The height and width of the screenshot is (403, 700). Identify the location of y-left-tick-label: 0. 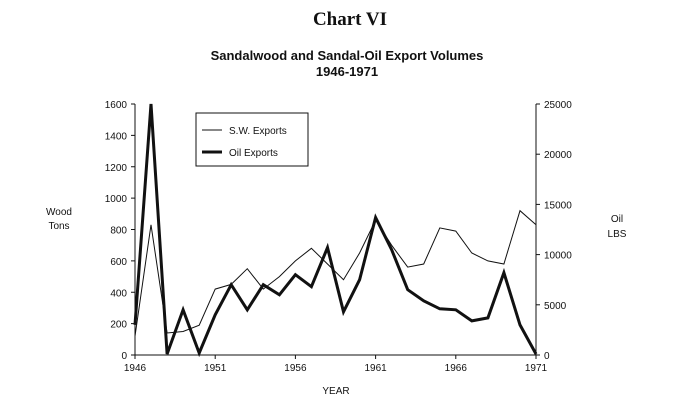
(124, 356).